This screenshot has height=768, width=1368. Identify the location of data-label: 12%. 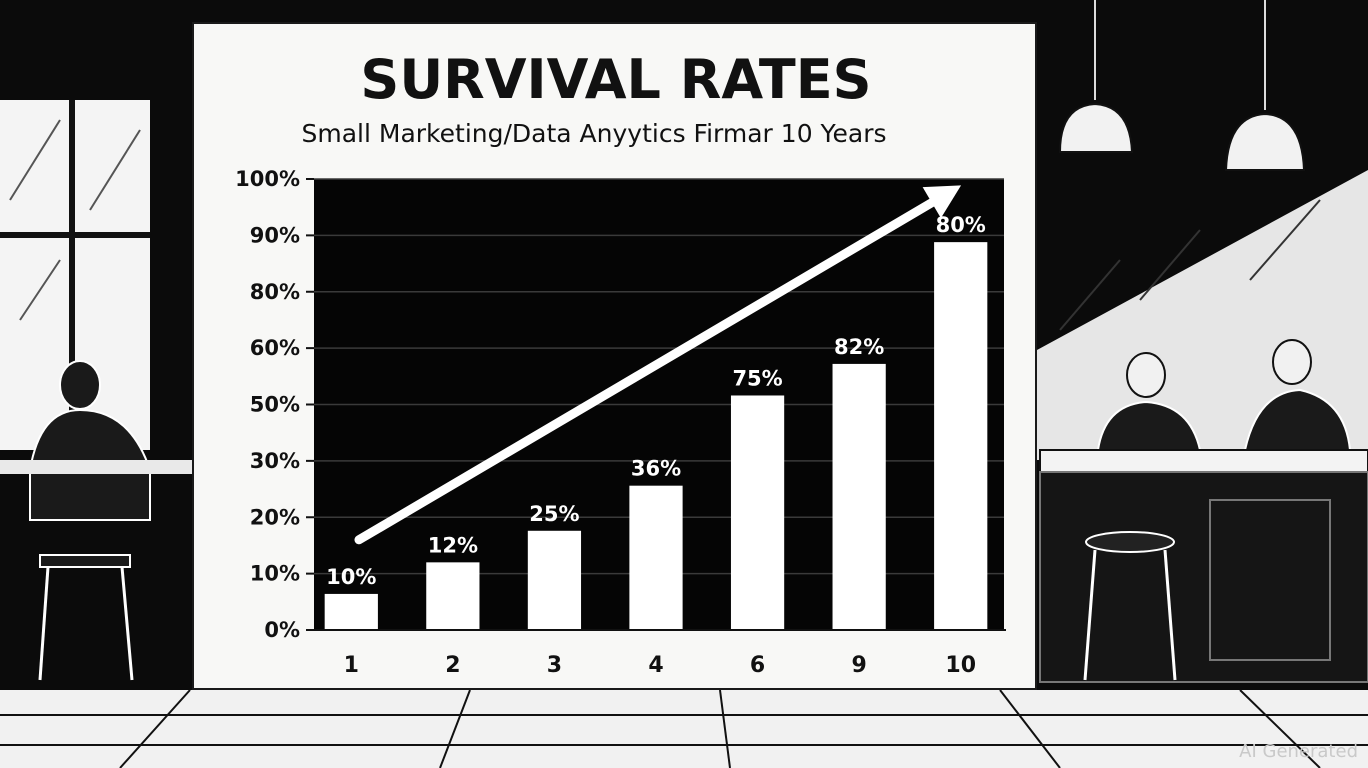
(453, 545).